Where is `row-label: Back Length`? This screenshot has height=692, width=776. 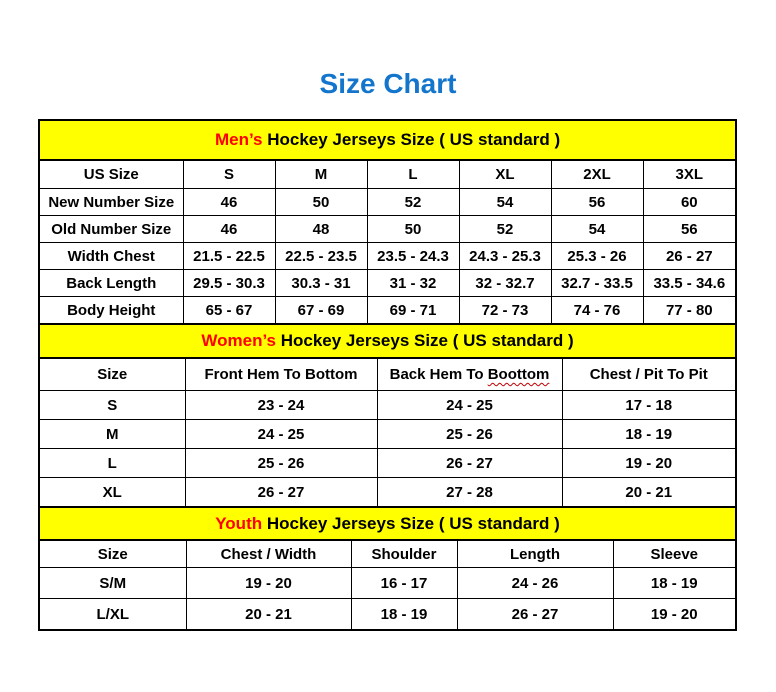 row-label: Back Length is located at coordinates (111, 283).